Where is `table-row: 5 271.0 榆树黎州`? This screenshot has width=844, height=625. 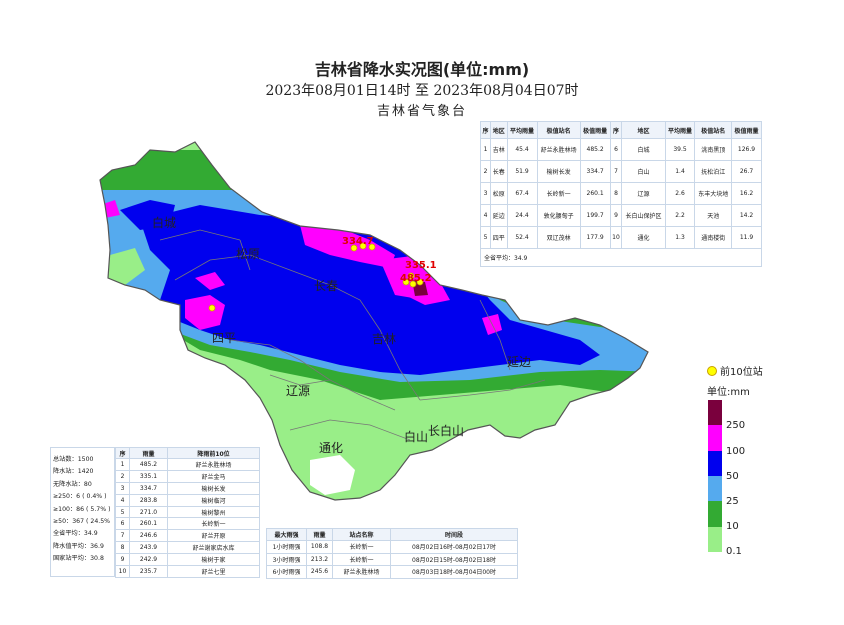 table-row: 5 271.0 榆树黎州 is located at coordinates (187, 512).